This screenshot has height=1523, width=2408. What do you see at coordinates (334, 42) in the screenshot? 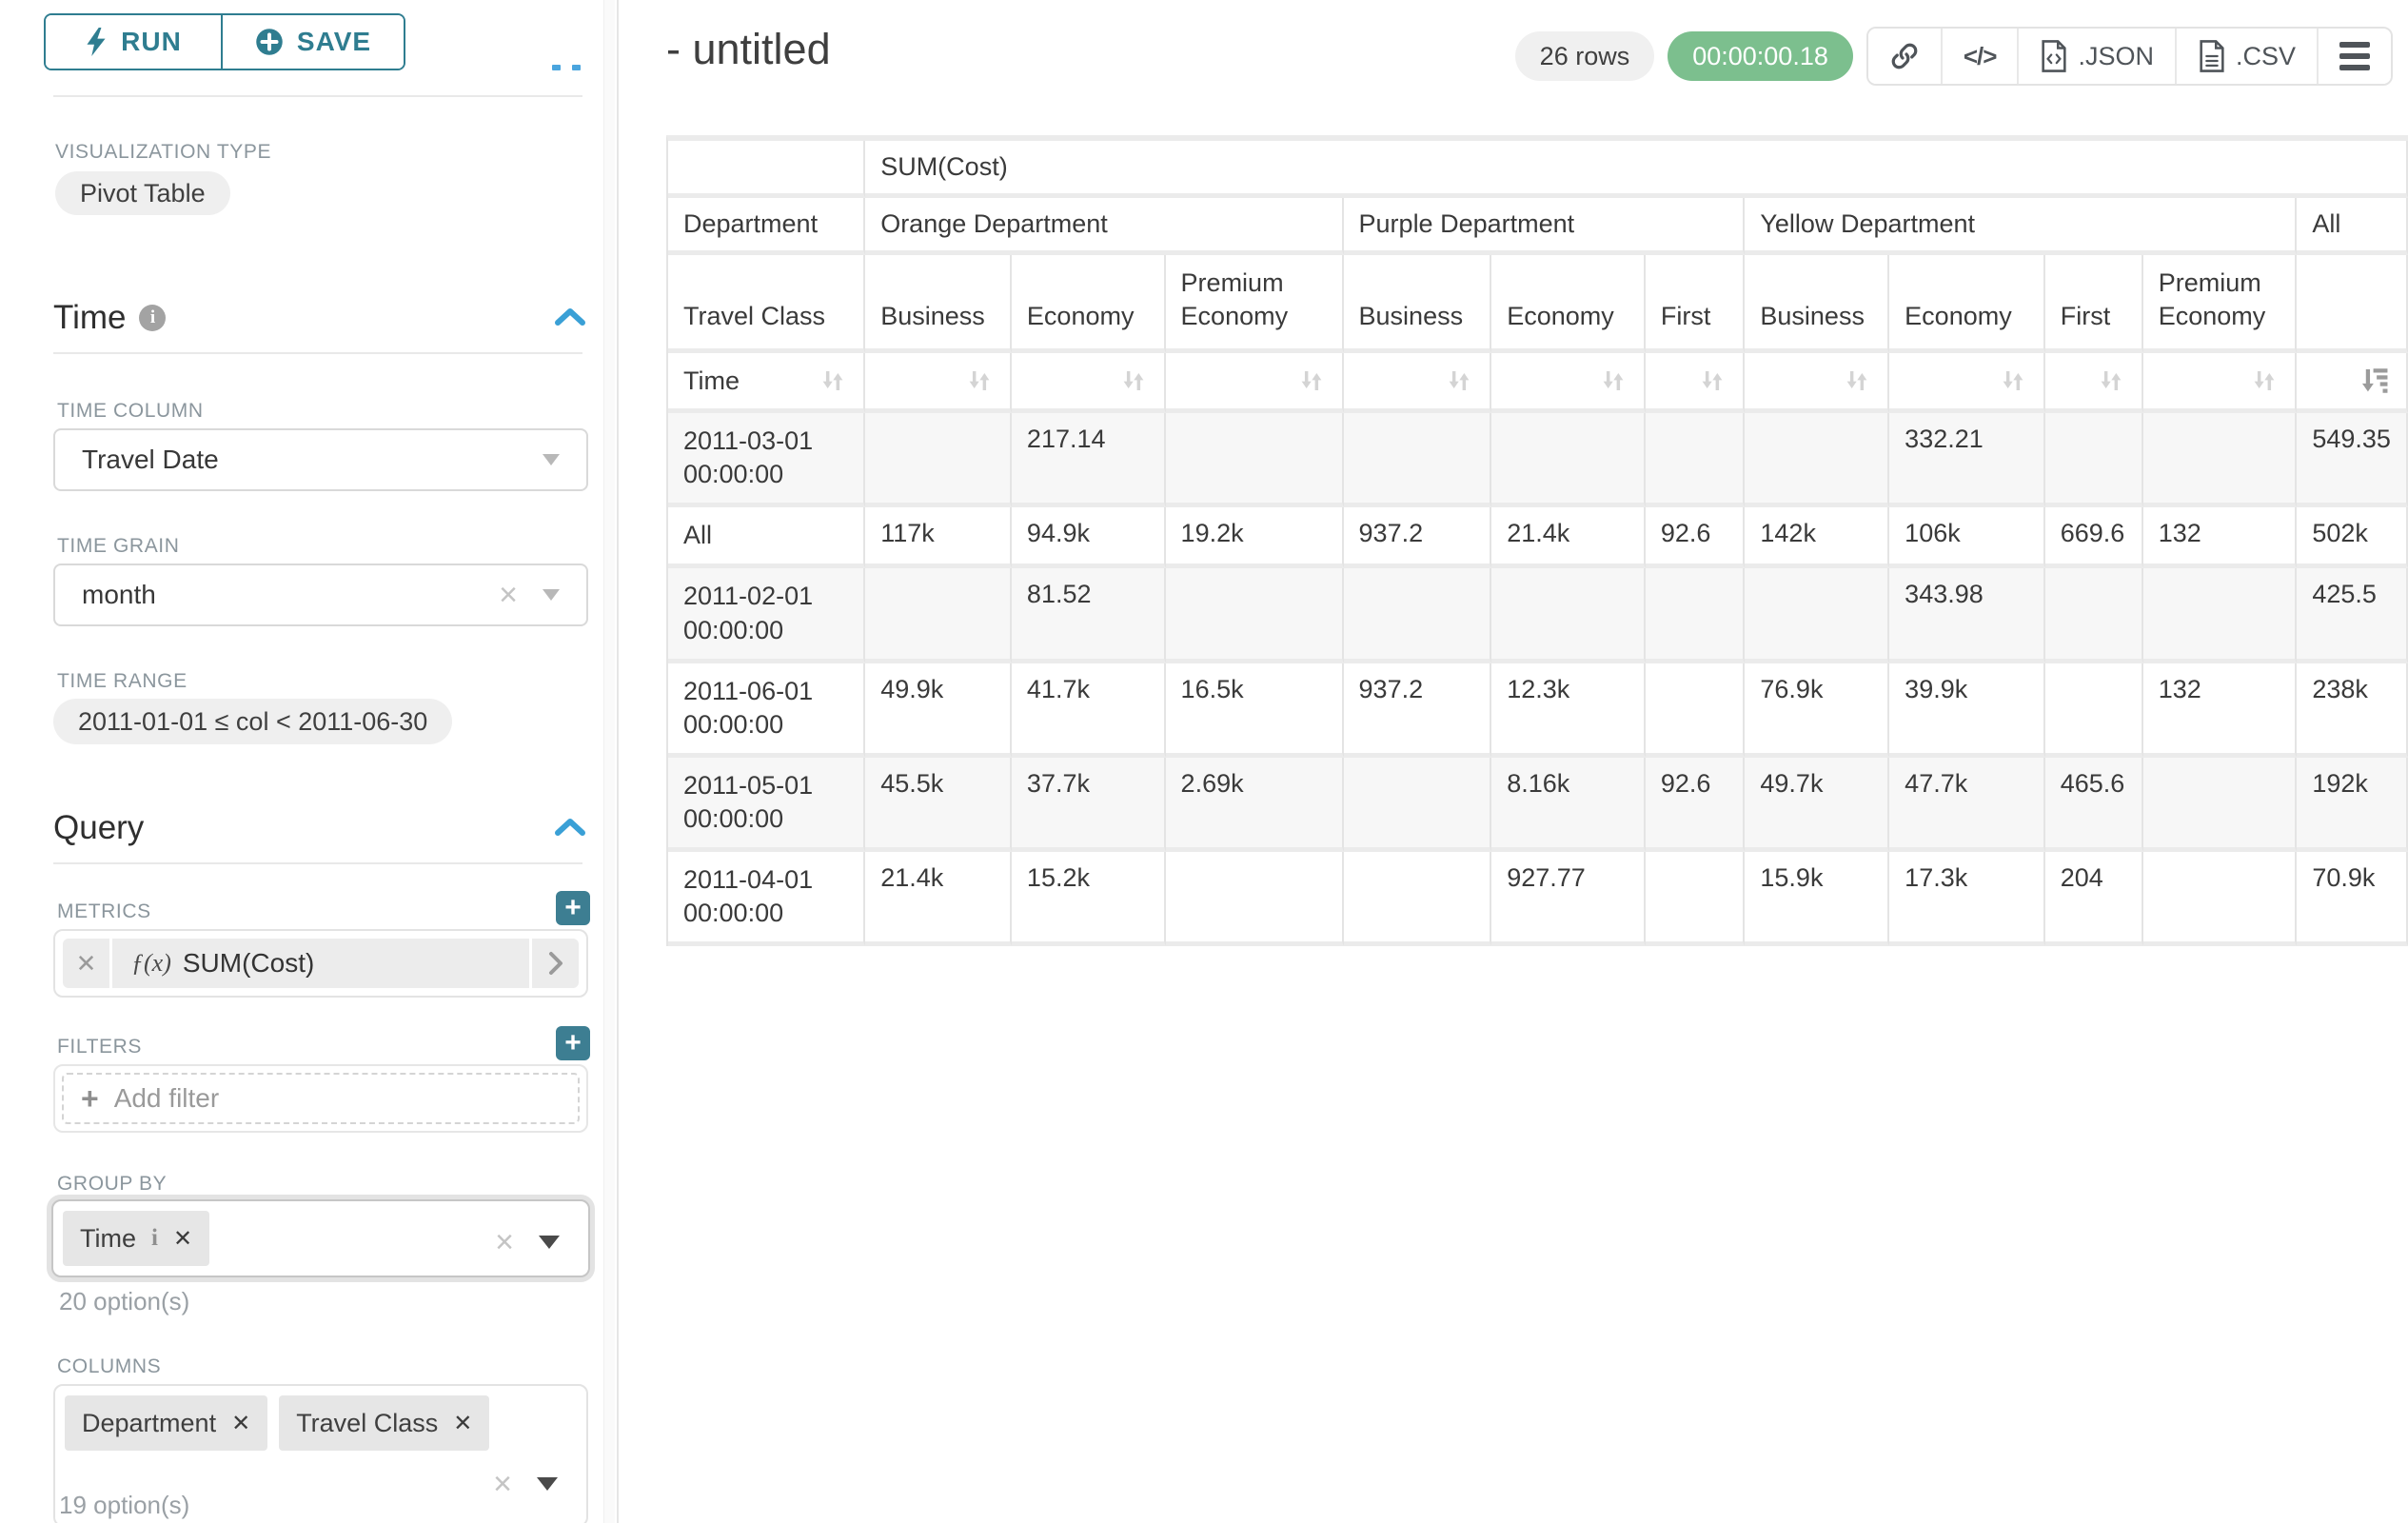
I see `save-button-label: SAVE` at bounding box center [334, 42].